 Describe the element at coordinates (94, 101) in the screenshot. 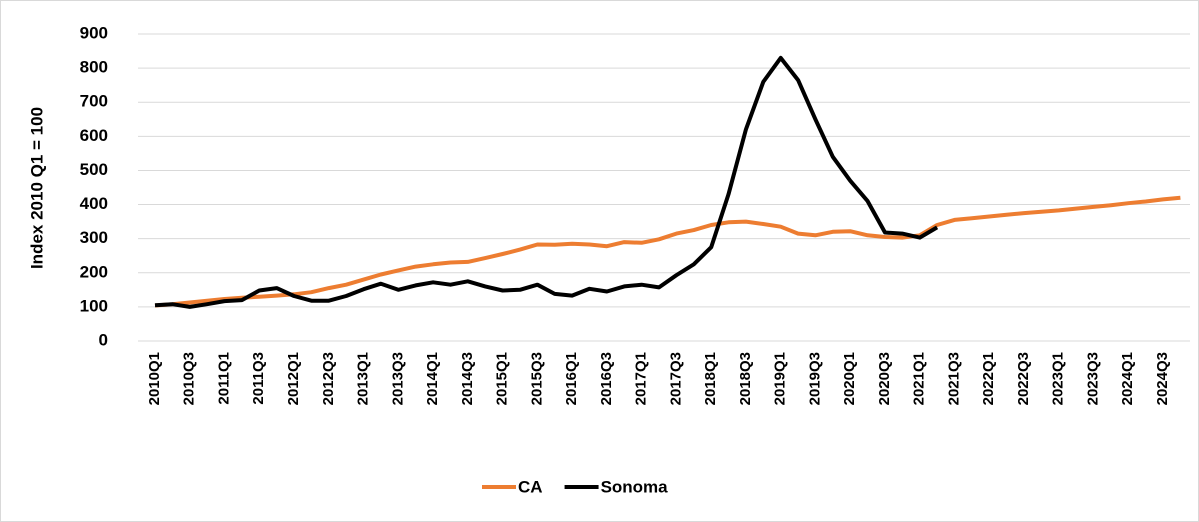

I see `y-tick-label: 700` at that location.